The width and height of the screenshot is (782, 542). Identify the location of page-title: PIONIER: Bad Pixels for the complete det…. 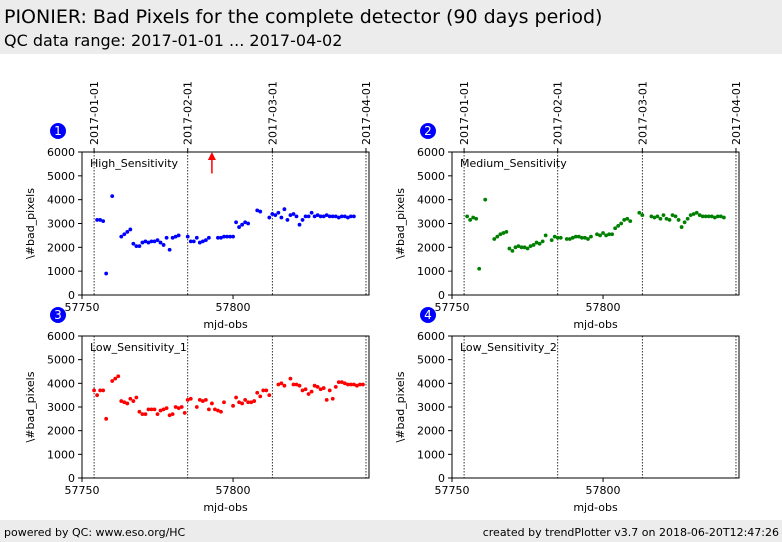
(303, 17).